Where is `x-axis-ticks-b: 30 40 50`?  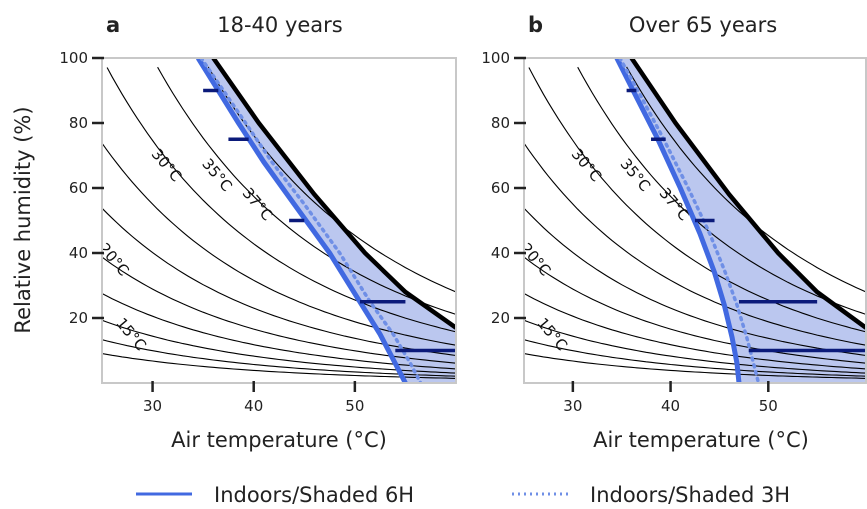
x-axis-ticks-b: 30 40 50 is located at coordinates (670, 398).